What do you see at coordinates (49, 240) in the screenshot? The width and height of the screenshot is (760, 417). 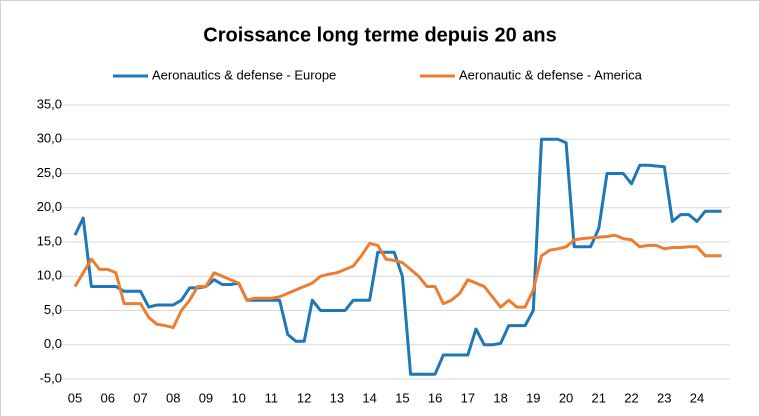 I see `y-tick-label: 15,0` at bounding box center [49, 240].